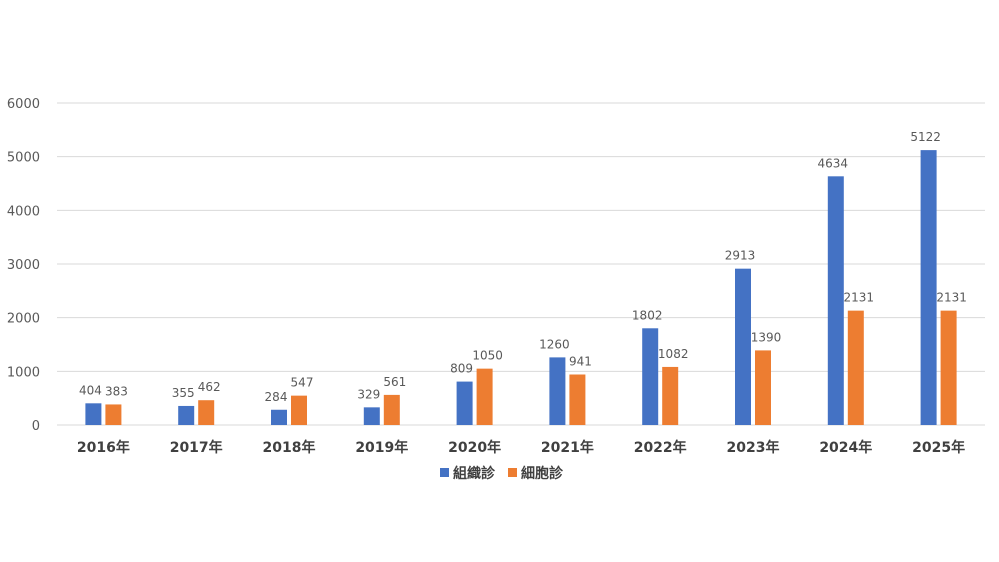  Describe the element at coordinates (279, 417) in the screenshot. I see `bar-soshikishin-2018年` at that location.